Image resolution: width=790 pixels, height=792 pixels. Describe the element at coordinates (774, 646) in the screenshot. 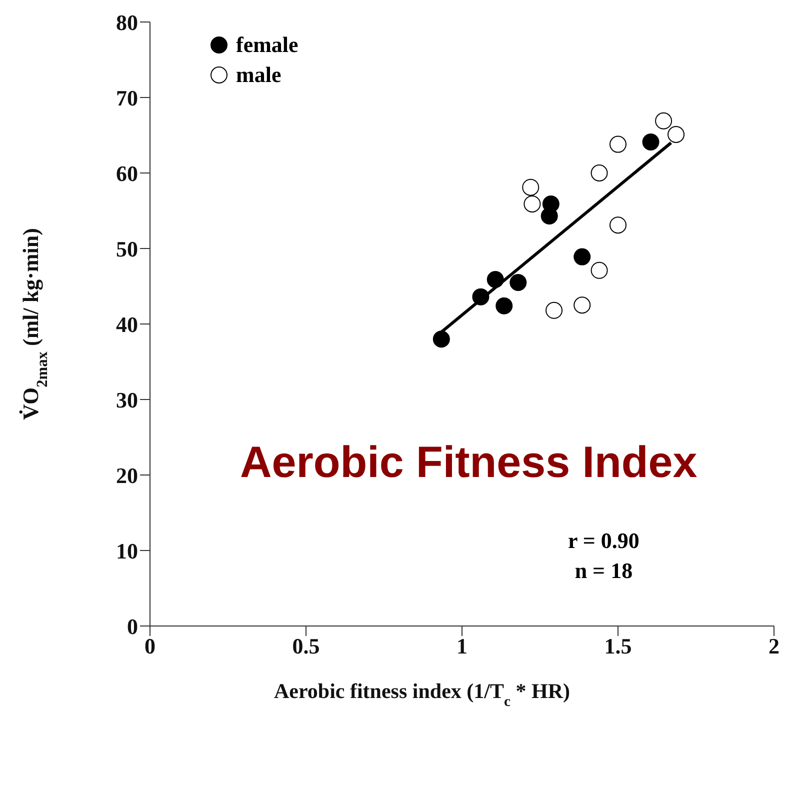

I see `x-tick-label: 2` at that location.